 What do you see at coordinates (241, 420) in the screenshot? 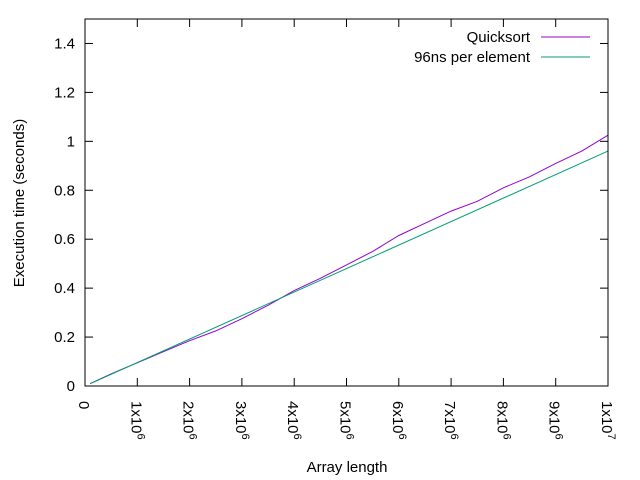
I see `x-tick-label: 3x106` at bounding box center [241, 420].